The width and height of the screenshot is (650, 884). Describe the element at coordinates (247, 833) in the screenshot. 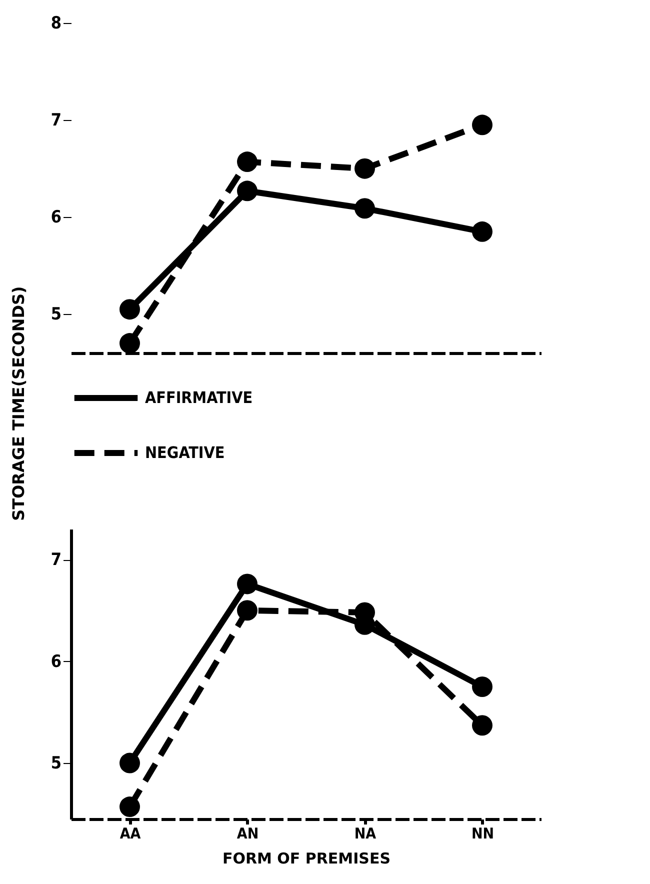

I see `x-tick-label: AN` at that location.